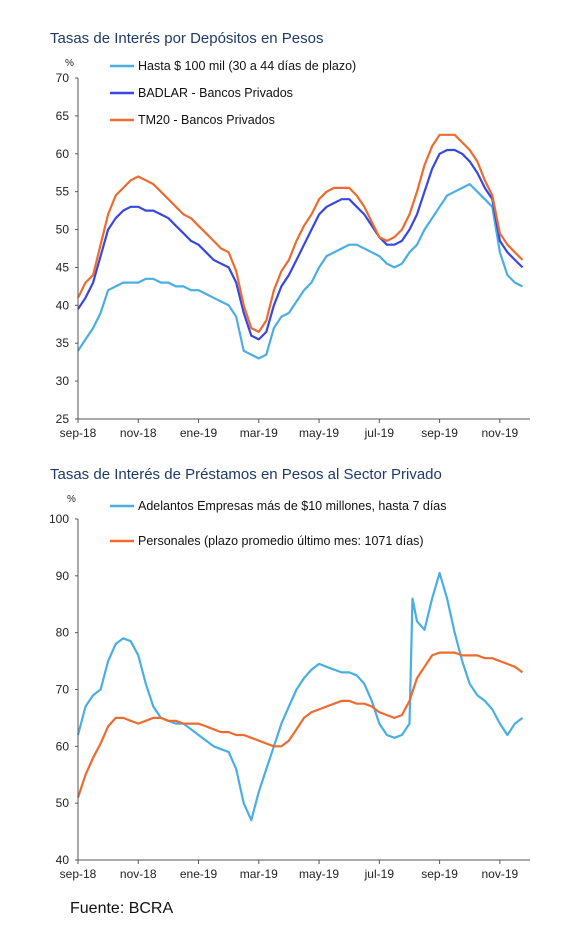  Describe the element at coordinates (63, 267) in the screenshot. I see `y-tick-label: 45` at that location.